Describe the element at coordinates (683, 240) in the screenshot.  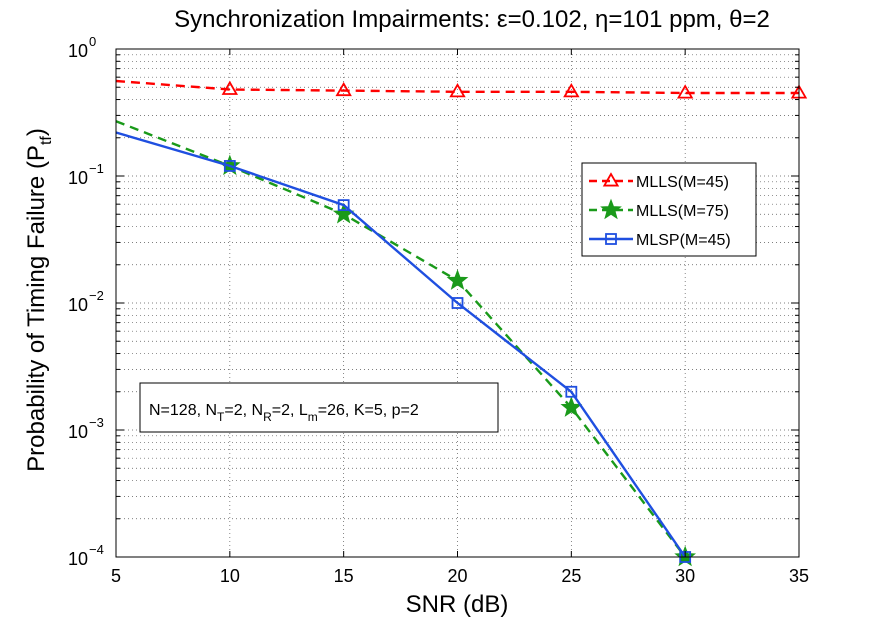
I see `legend-label: MLSP(M=45)` at that location.